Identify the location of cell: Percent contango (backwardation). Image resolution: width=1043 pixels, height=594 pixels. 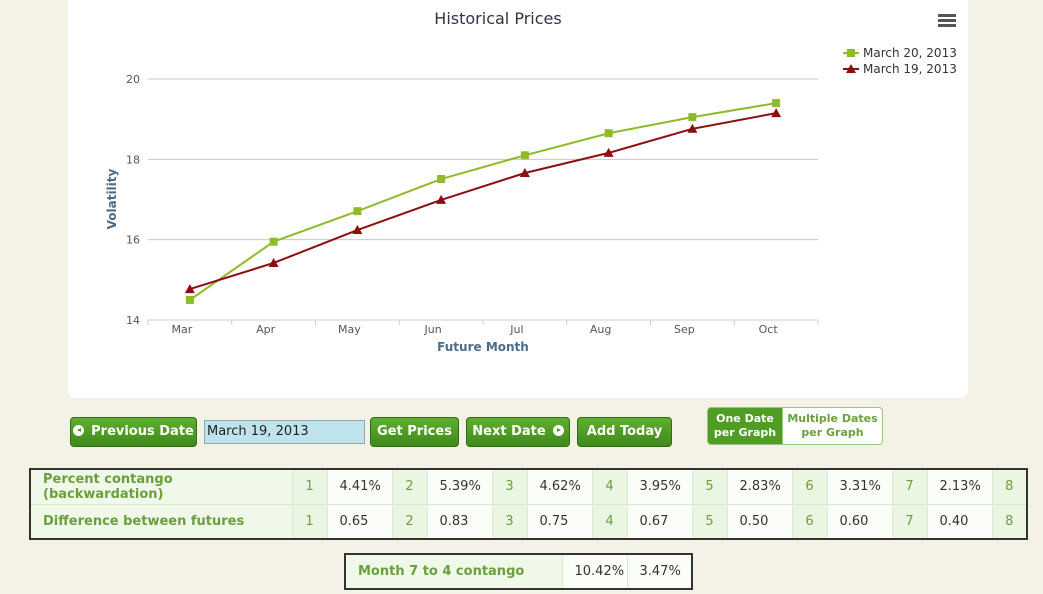
(161, 487).